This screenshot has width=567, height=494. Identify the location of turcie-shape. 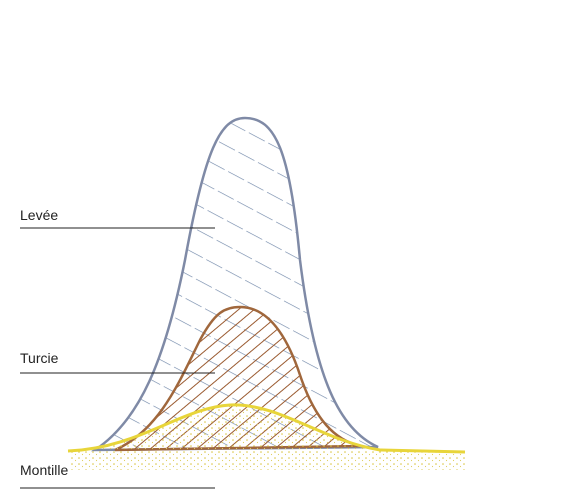
(237, 378).